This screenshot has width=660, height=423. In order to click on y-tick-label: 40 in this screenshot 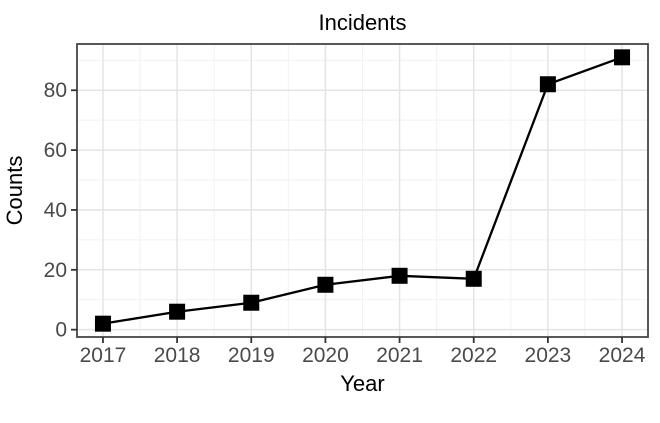, I will do `click(55, 210)`.